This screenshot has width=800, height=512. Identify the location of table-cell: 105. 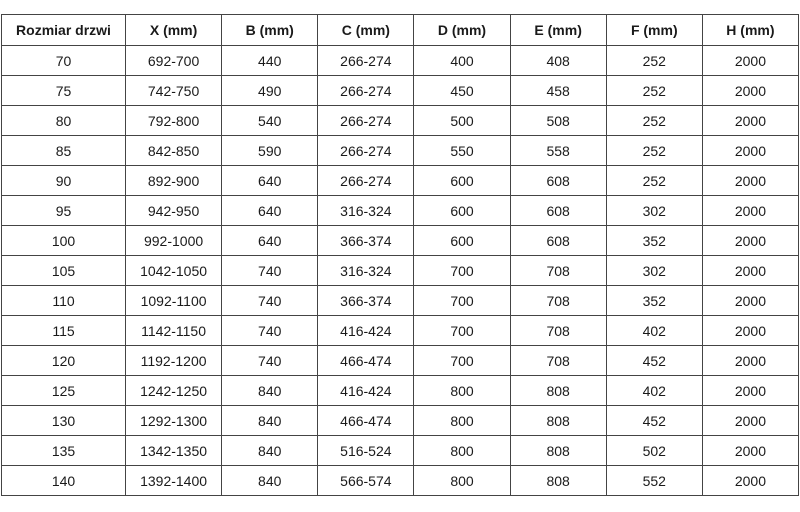
(63, 270).